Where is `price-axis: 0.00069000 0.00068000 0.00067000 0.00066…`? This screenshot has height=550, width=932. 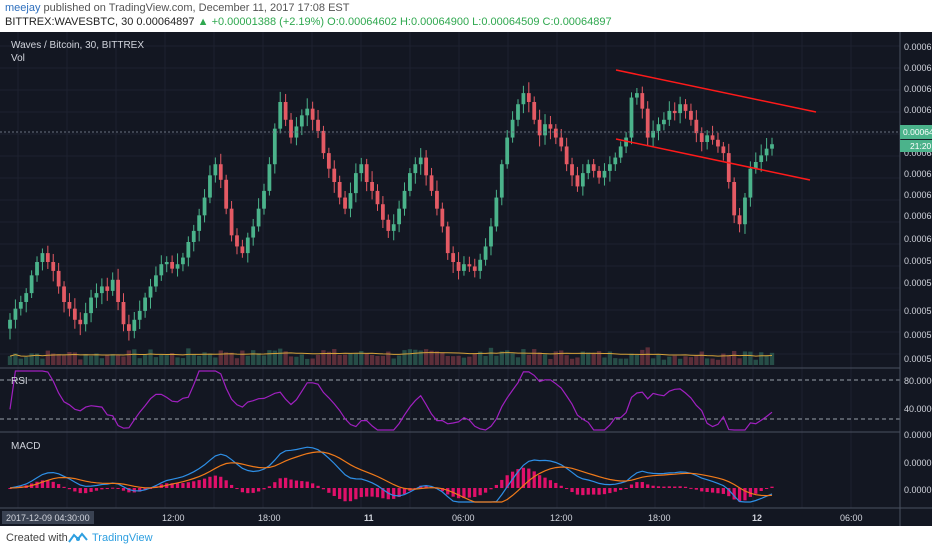
price-axis: 0.00069000 0.00068000 0.00067000 0.00066… is located at coordinates (918, 203).